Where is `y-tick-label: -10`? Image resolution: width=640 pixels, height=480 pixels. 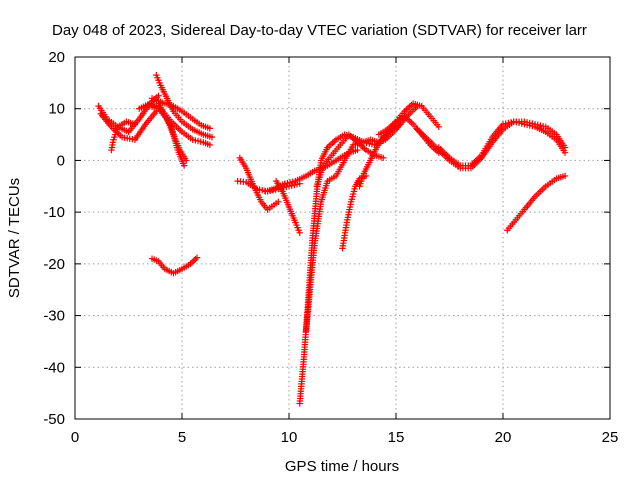 y-tick-label: -10 is located at coordinates (54, 212).